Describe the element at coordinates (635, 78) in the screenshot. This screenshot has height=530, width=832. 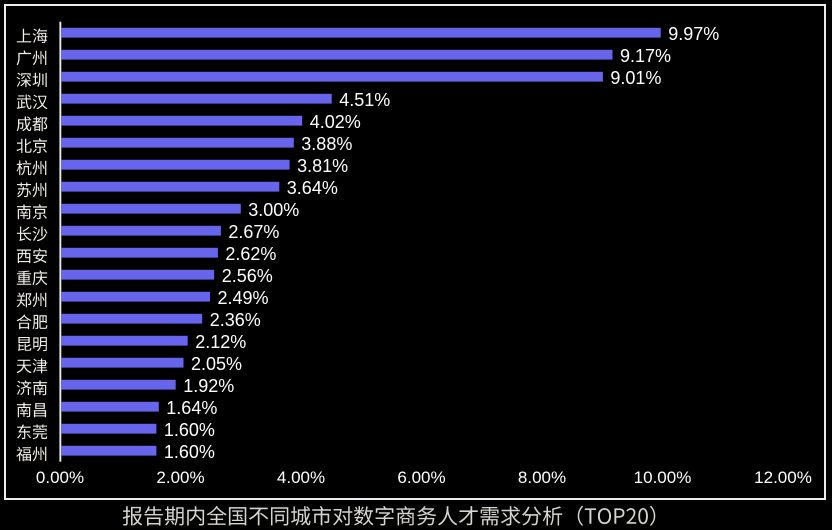
I see `svg-text: 9.01%` at that location.